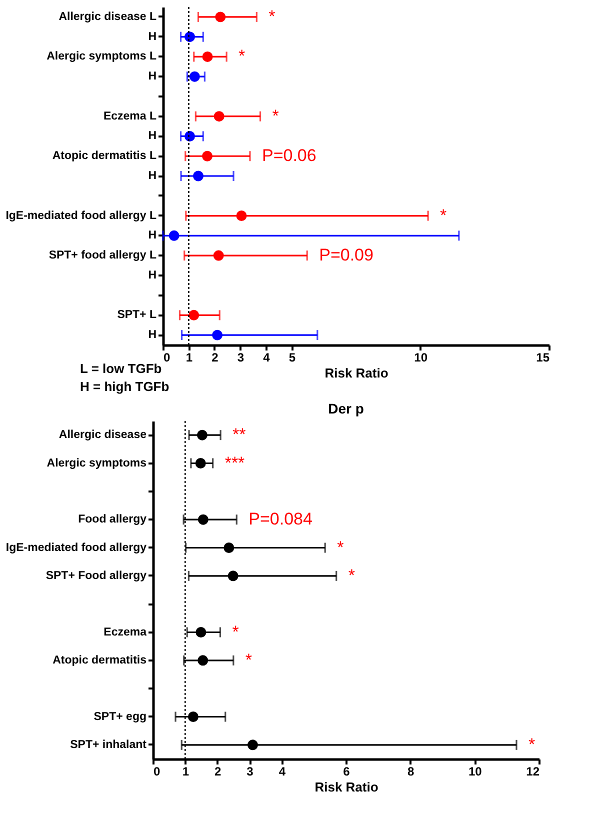  I want to click on y-tick-label: Atopic dermatitis, so click(99, 660).